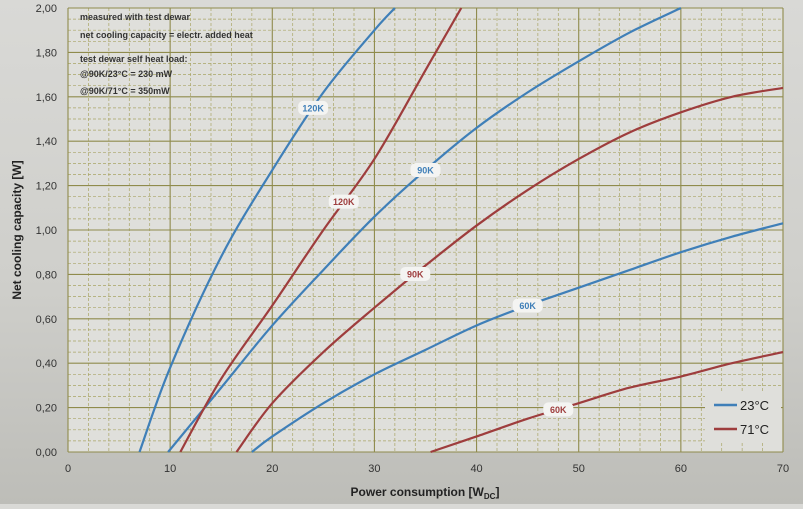  What do you see at coordinates (134, 59) in the screenshot?
I see `annotation-line-3: test dewar self heat load:` at bounding box center [134, 59].